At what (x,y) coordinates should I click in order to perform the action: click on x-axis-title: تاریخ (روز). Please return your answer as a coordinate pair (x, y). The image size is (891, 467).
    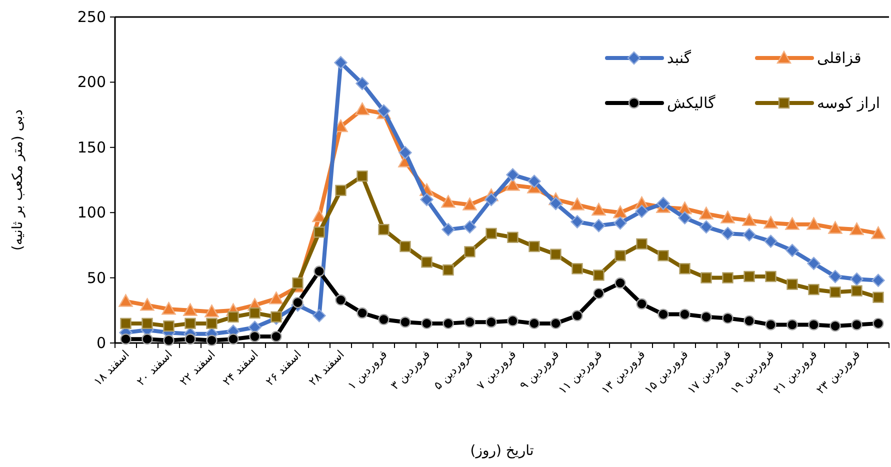
    Looking at the image, I should click on (502, 451).